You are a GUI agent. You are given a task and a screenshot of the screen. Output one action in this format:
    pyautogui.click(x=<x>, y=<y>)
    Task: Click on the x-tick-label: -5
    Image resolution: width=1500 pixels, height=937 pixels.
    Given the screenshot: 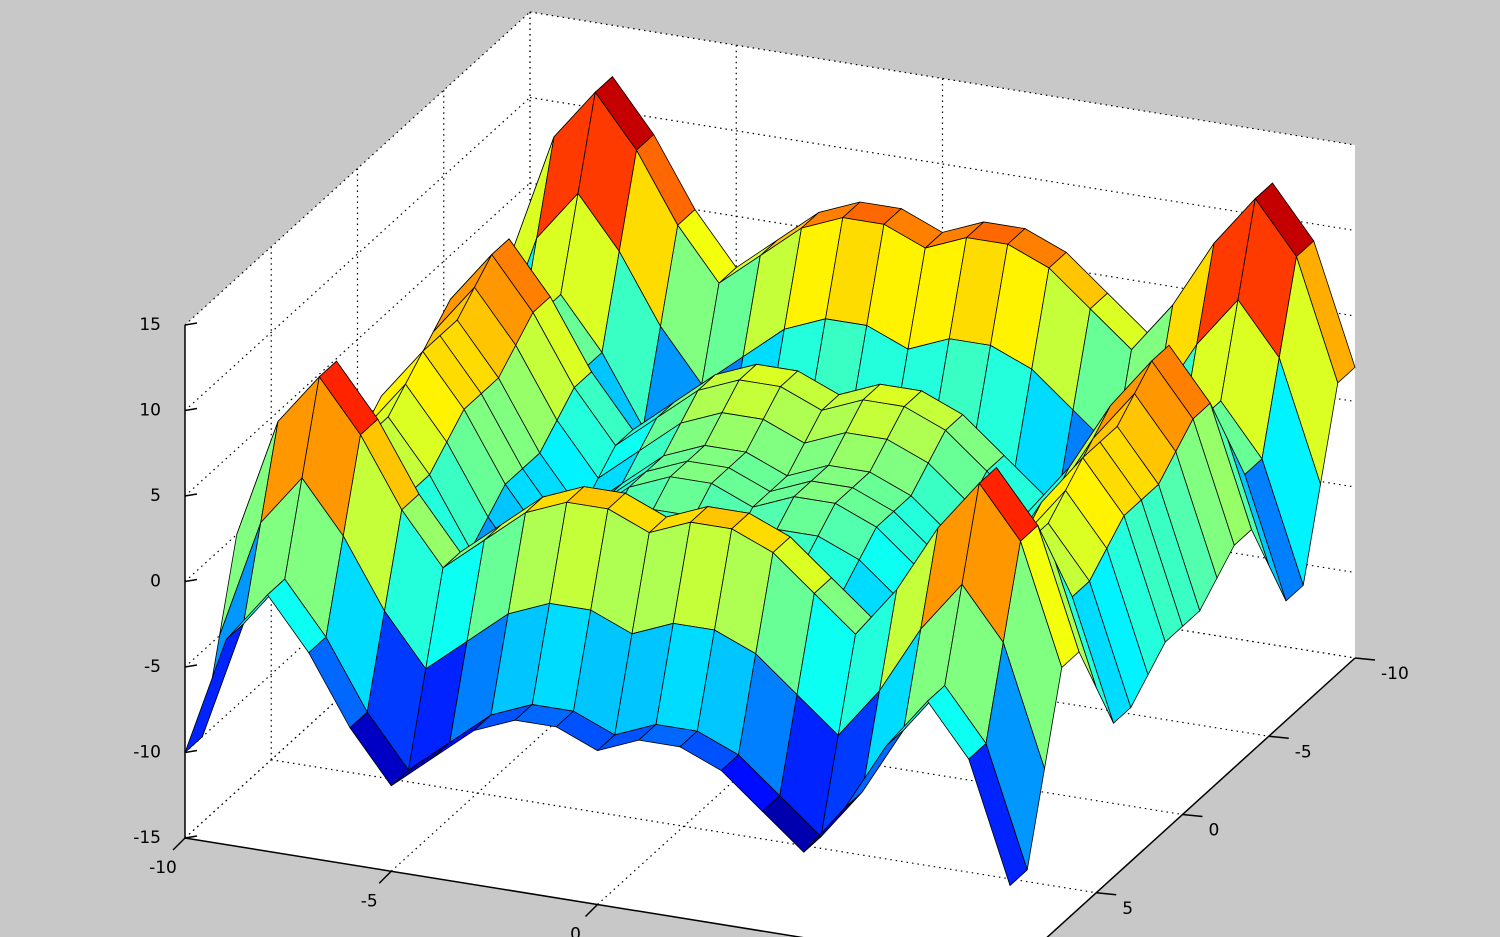 What is the action you would take?
    pyautogui.click(x=369, y=901)
    